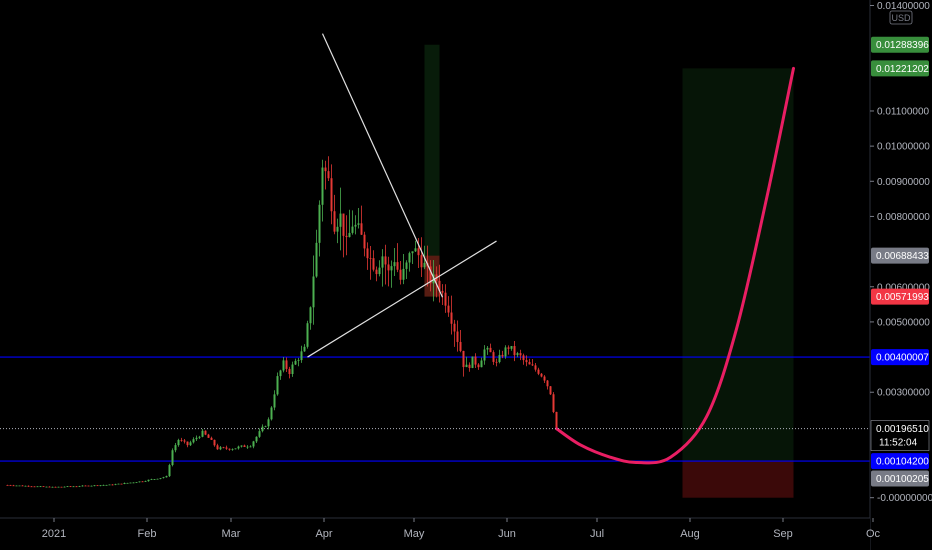 The height and width of the screenshot is (550, 932). Describe the element at coordinates (147, 534) in the screenshot. I see `time-tick-label: Feb` at that location.